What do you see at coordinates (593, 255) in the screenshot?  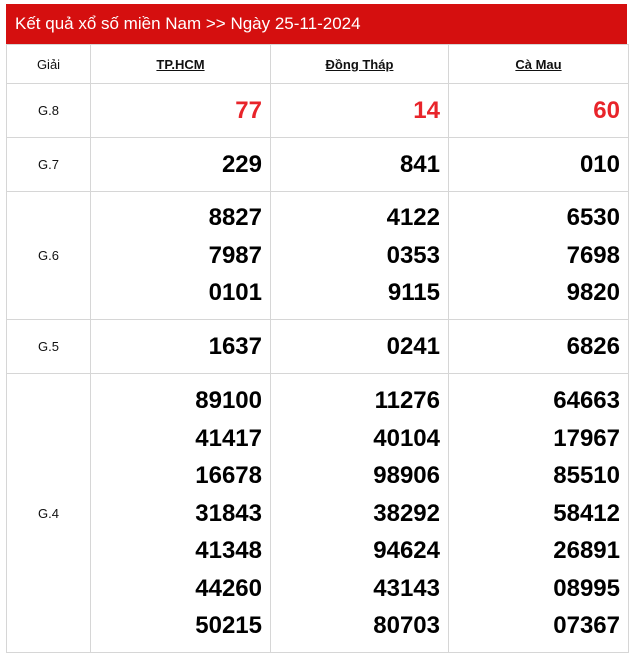 I see `result-number: 7698` at bounding box center [593, 255].